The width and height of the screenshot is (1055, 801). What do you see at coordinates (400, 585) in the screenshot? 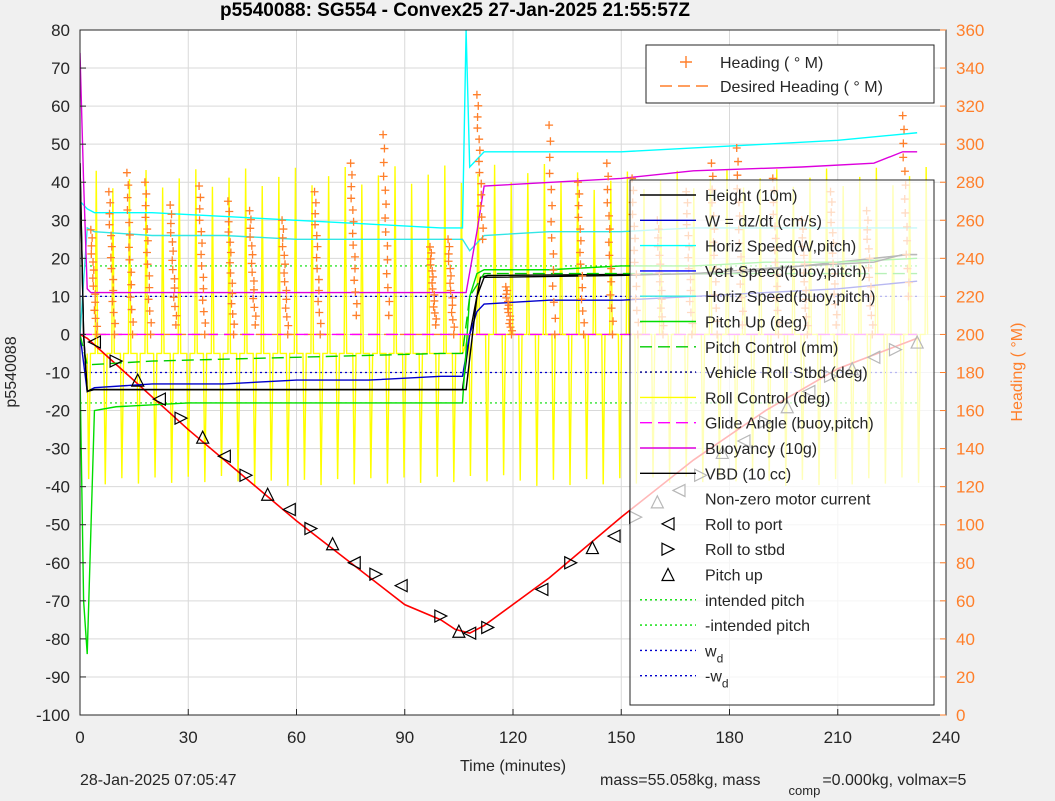
I see `marker-roll-left` at bounding box center [400, 585].